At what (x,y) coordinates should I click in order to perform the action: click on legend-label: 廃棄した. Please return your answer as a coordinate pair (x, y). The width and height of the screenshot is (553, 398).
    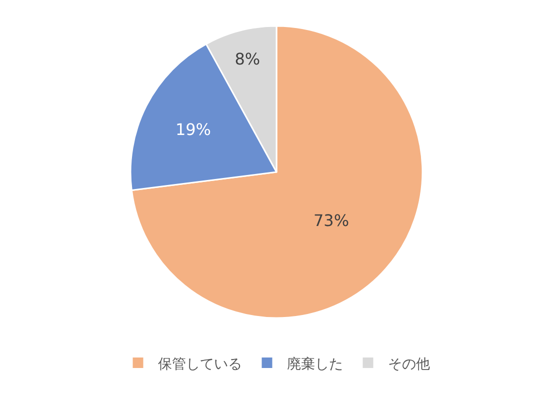
    Looking at the image, I should click on (315, 364).